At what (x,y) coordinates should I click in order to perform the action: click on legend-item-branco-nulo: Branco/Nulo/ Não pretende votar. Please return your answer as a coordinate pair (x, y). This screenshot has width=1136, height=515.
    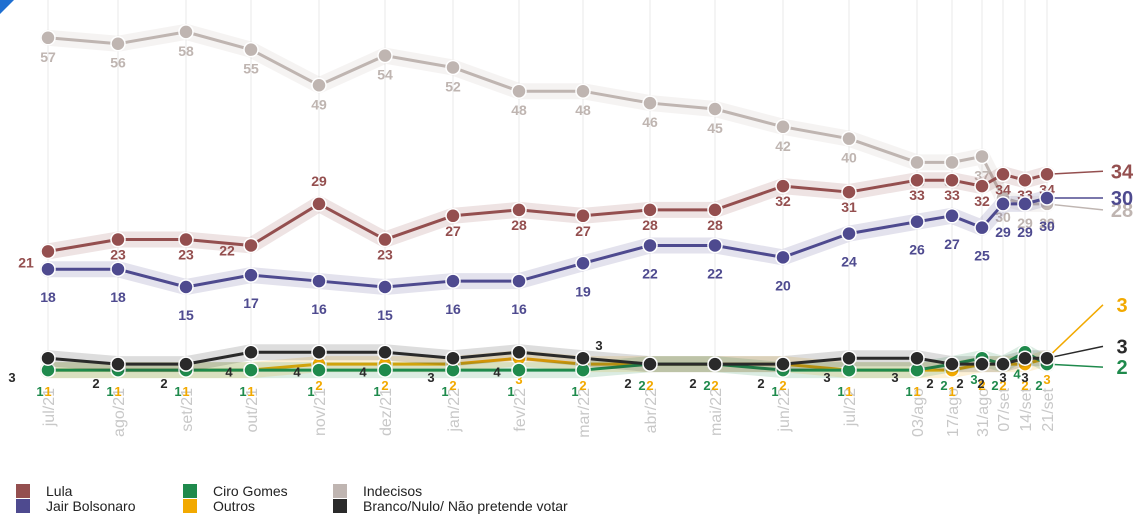
    Looking at the image, I should click on (450, 506).